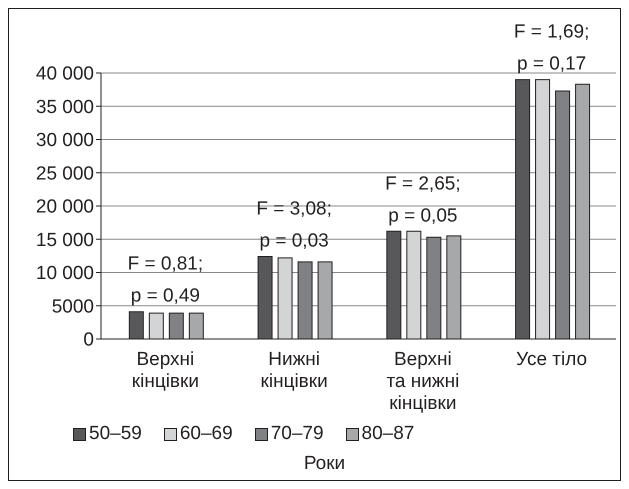 This screenshot has width=629, height=489. What do you see at coordinates (65, 273) in the screenshot?
I see `y-tick-label: 10 000` at bounding box center [65, 273].